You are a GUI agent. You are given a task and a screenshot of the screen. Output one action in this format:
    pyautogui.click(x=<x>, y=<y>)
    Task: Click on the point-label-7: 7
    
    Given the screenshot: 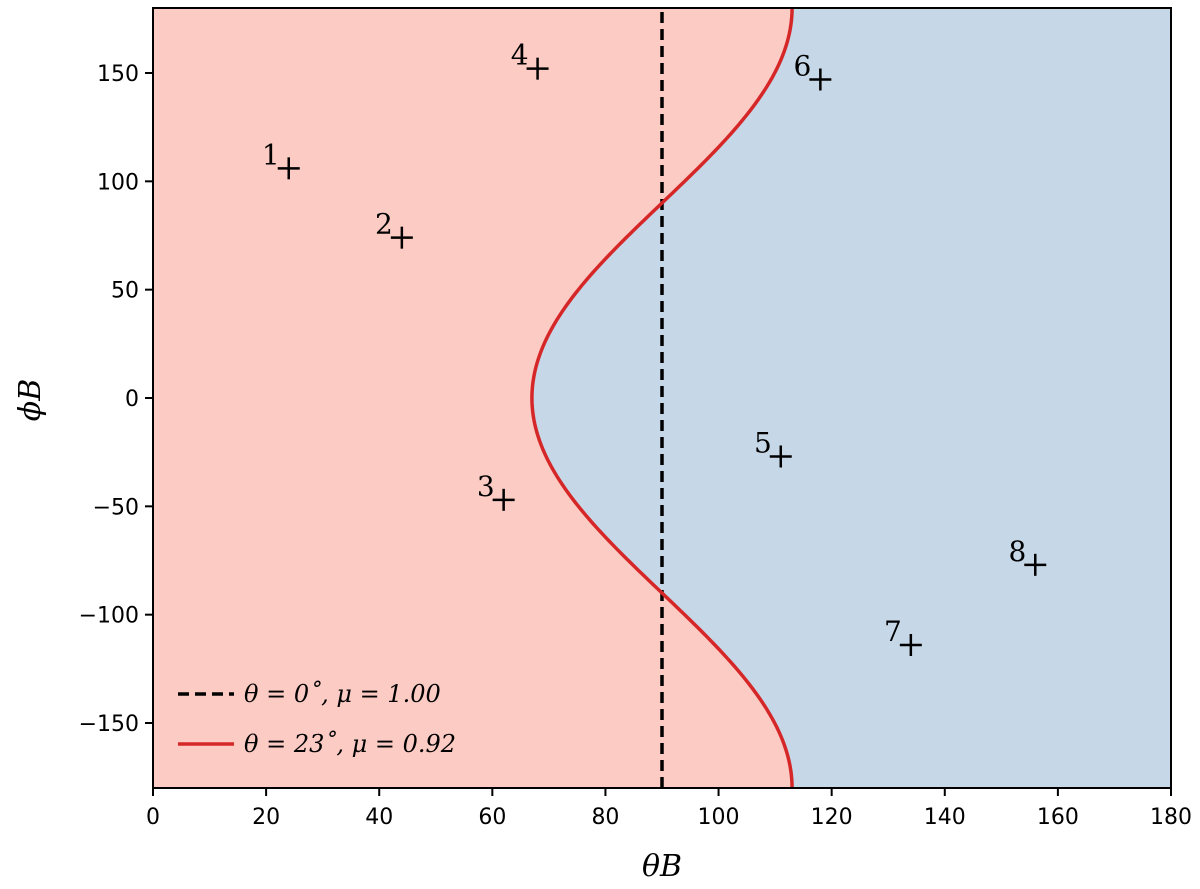 What is the action you would take?
    pyautogui.click(x=893, y=631)
    